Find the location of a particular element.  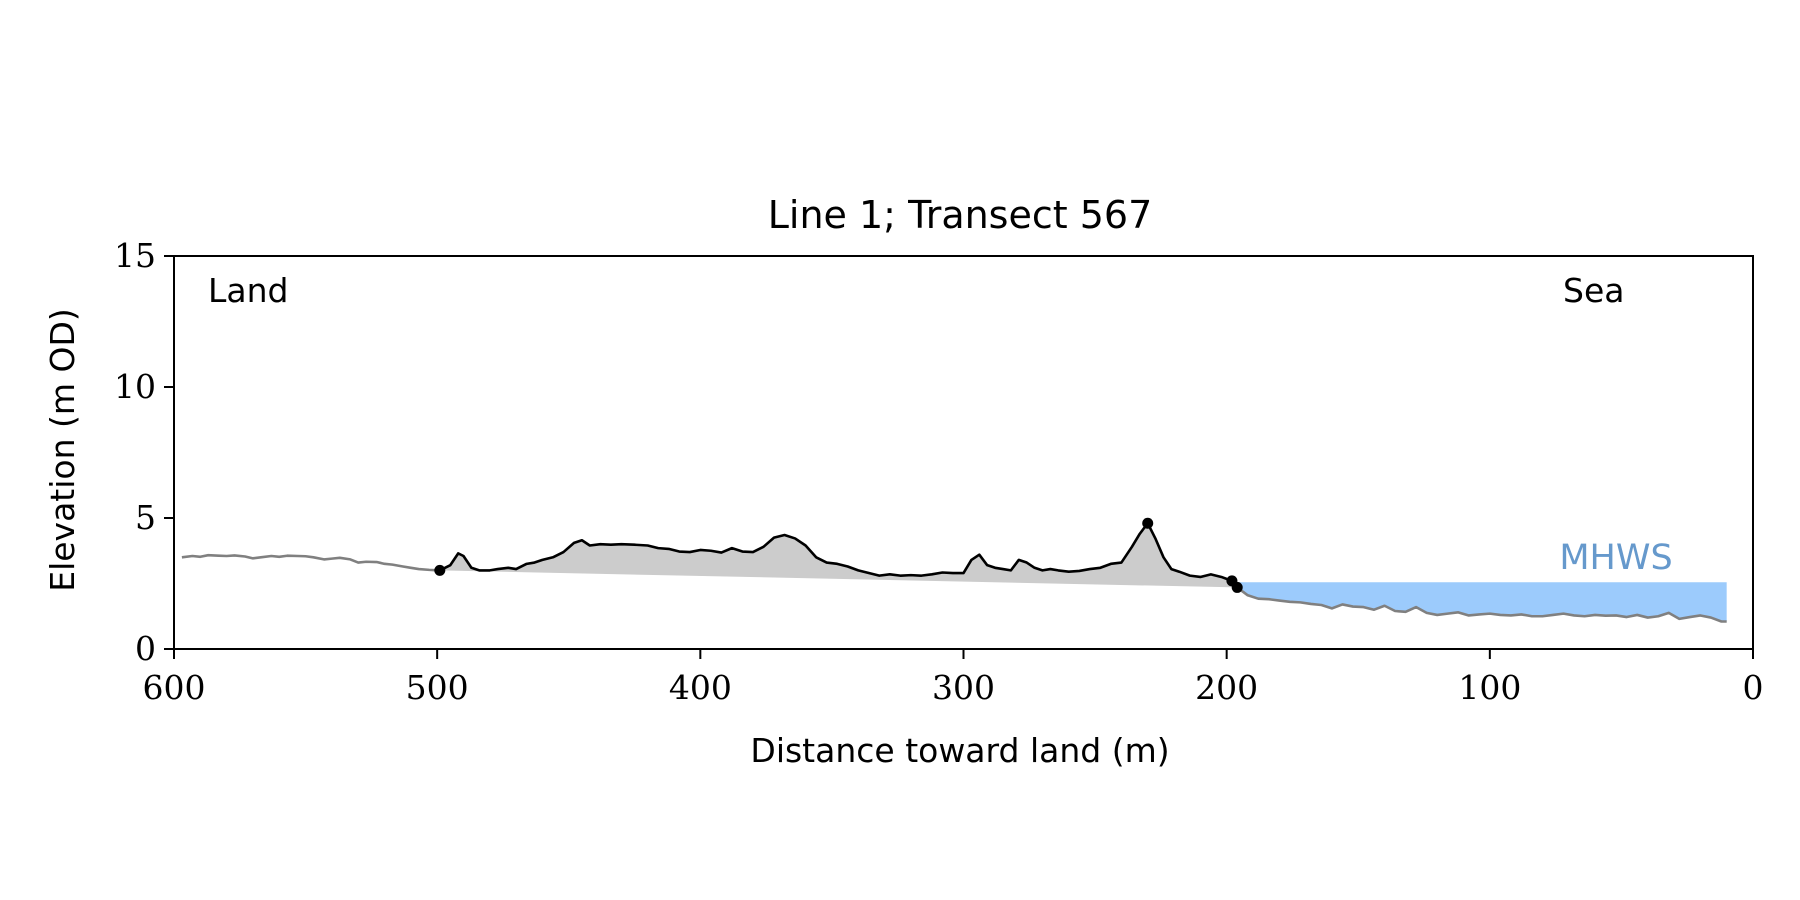

y-tick-label: 0 is located at coordinates (145, 648).